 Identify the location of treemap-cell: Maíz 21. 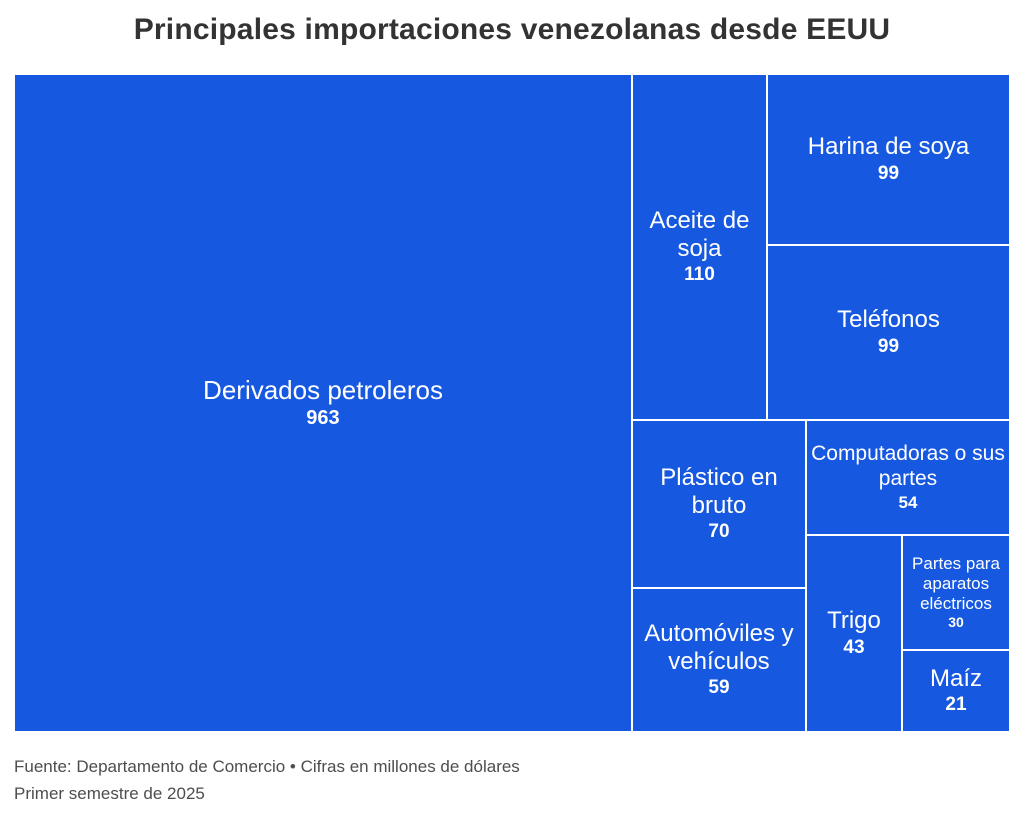
(956, 691).